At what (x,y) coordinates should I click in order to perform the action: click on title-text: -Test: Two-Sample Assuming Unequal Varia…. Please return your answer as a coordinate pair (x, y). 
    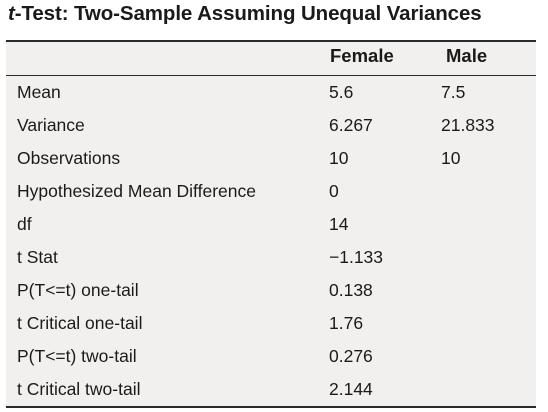
    Looking at the image, I should click on (248, 13).